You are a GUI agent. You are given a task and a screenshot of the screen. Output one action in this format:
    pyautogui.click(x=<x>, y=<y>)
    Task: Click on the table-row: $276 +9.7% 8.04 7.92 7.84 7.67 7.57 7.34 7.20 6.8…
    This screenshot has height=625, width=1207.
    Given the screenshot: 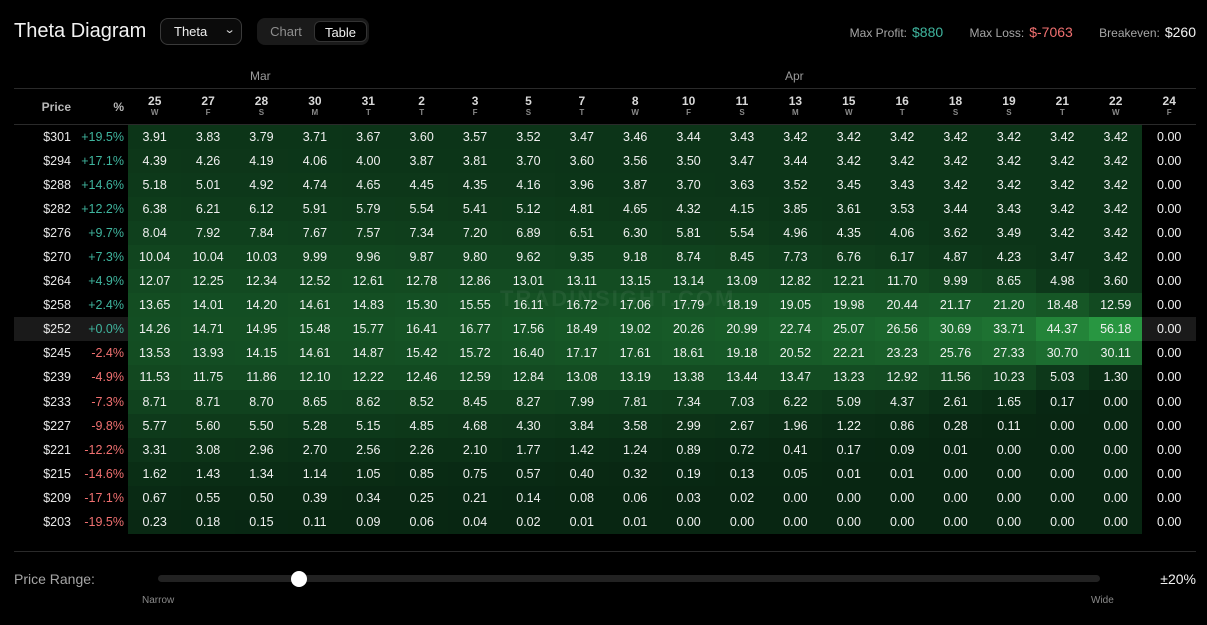 What is the action you would take?
    pyautogui.click(x=605, y=232)
    